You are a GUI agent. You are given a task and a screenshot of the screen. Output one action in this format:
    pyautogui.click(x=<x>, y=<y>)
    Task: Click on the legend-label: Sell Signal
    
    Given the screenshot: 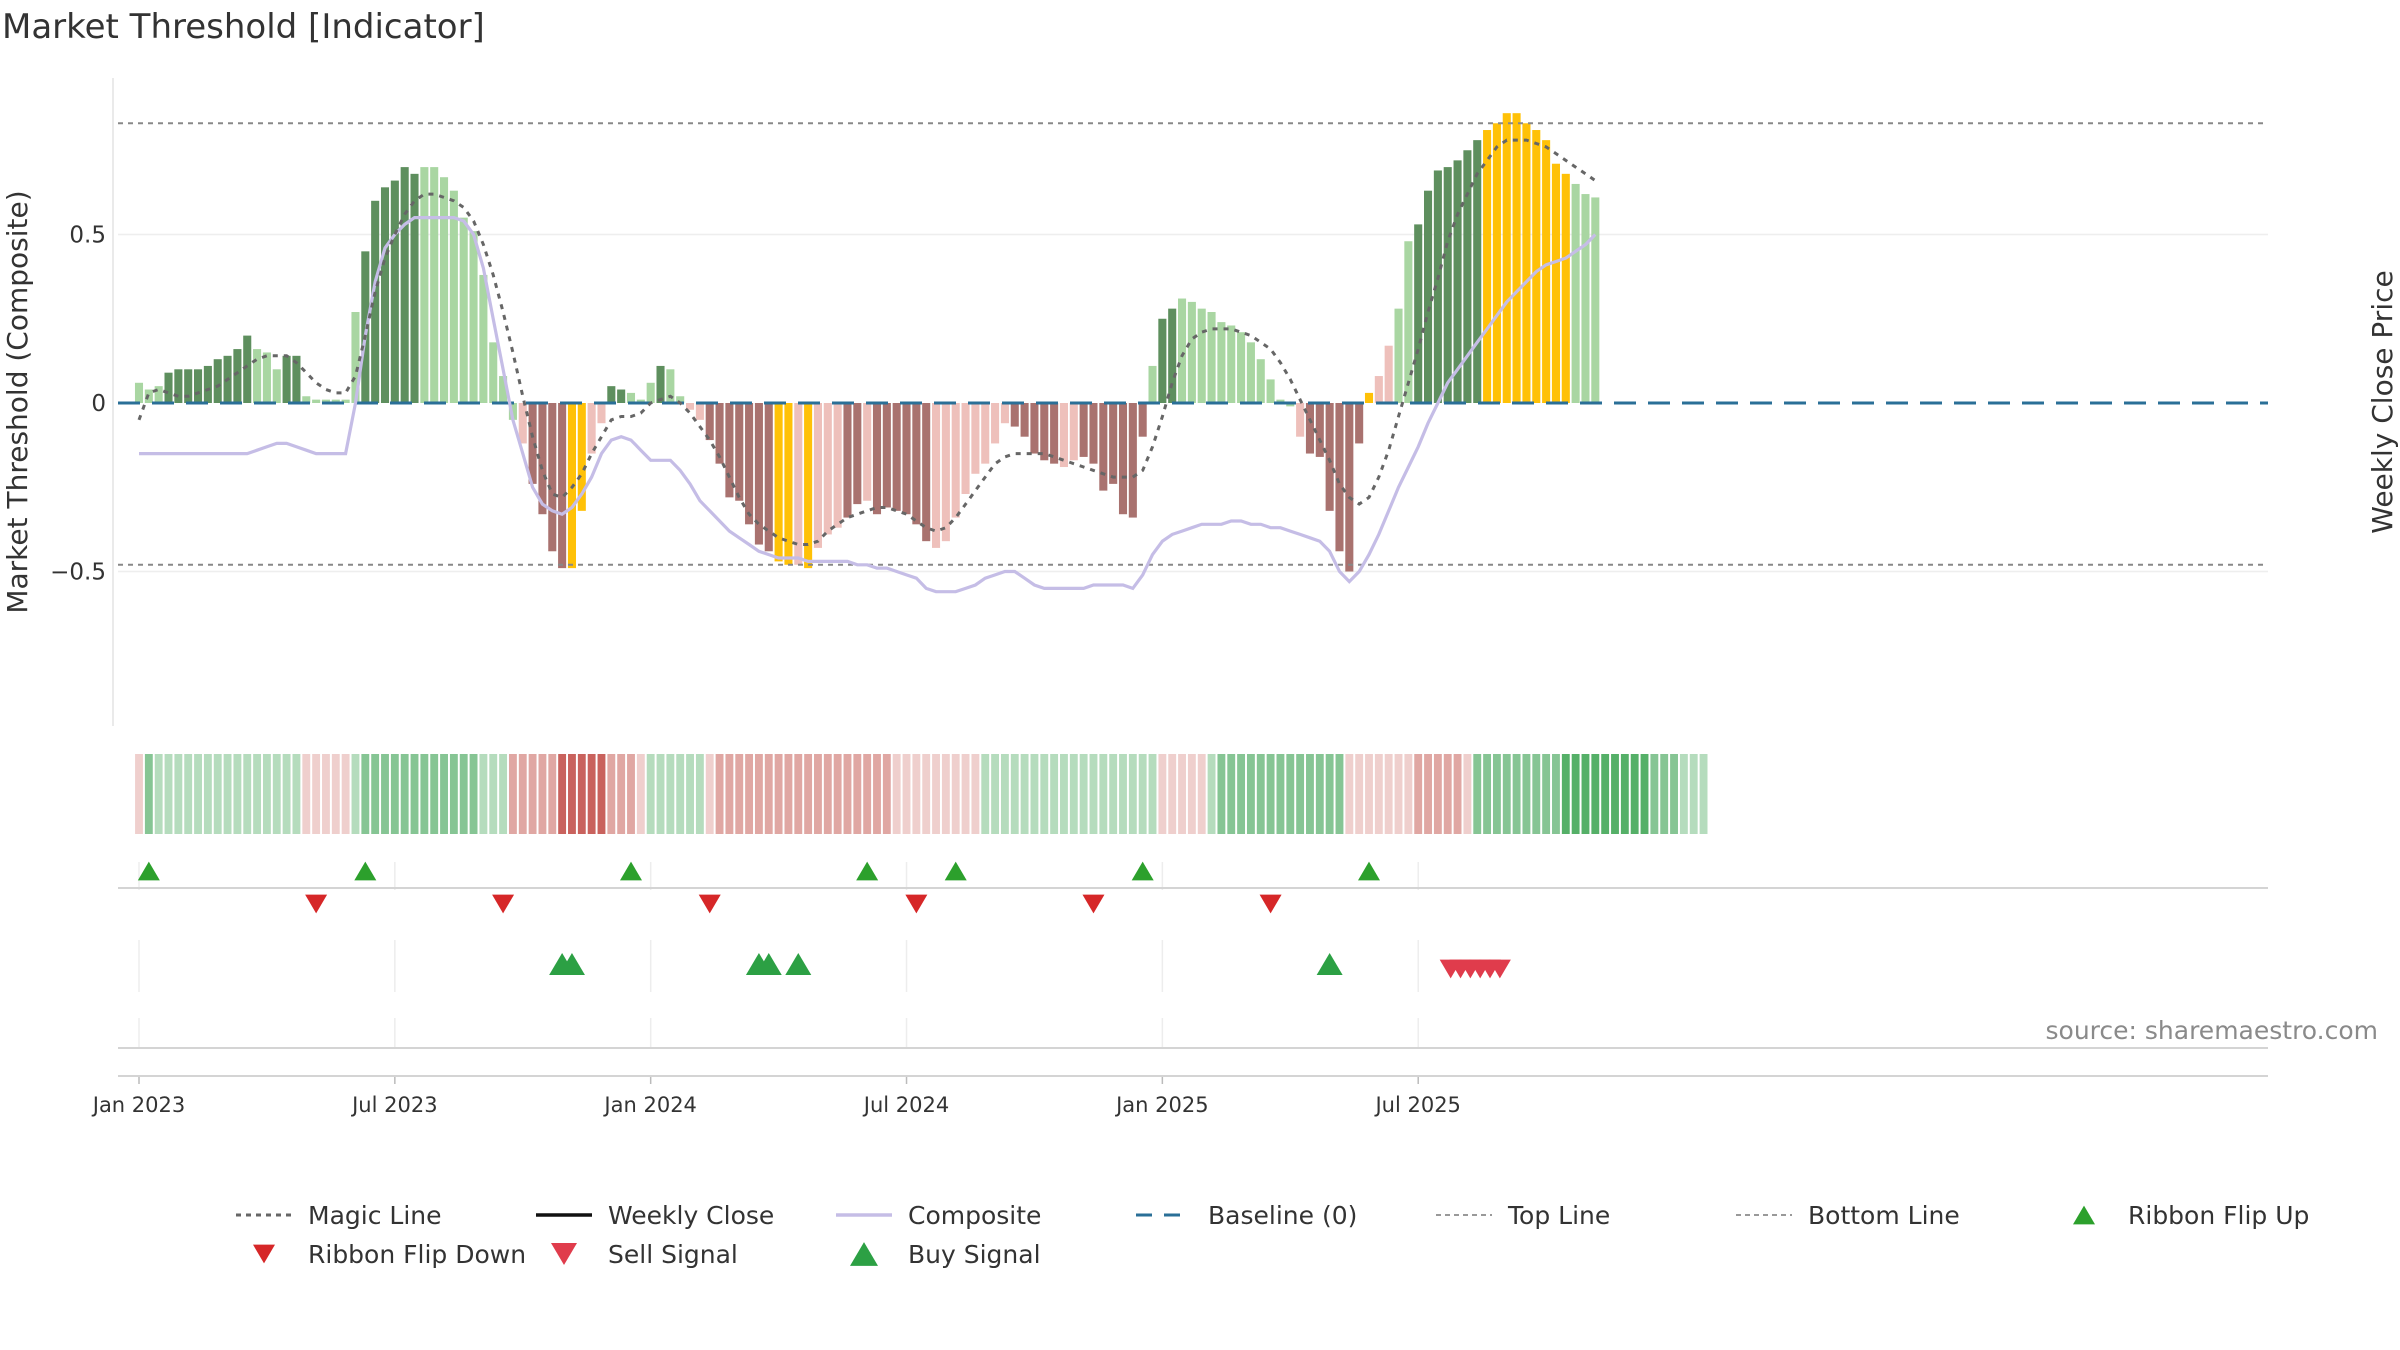 What is the action you would take?
    pyautogui.click(x=673, y=1254)
    